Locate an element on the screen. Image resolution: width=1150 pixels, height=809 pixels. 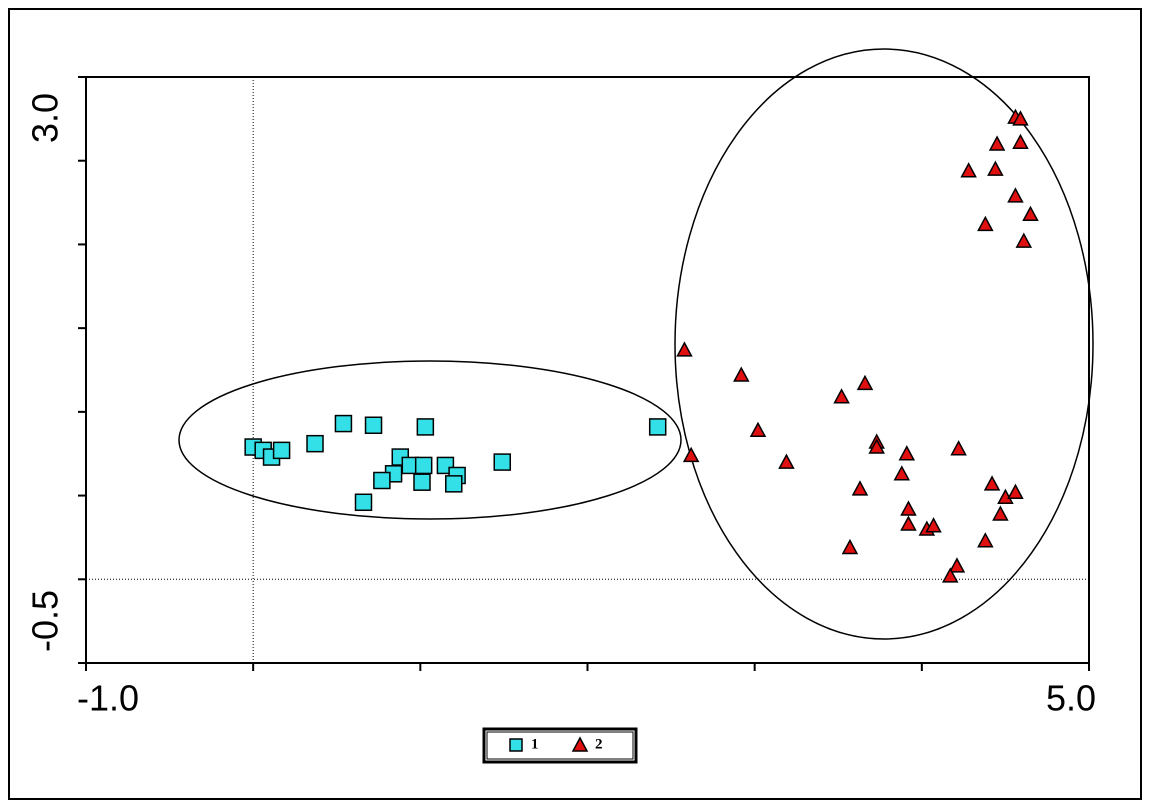
legend-label: 1 is located at coordinates (535, 744).